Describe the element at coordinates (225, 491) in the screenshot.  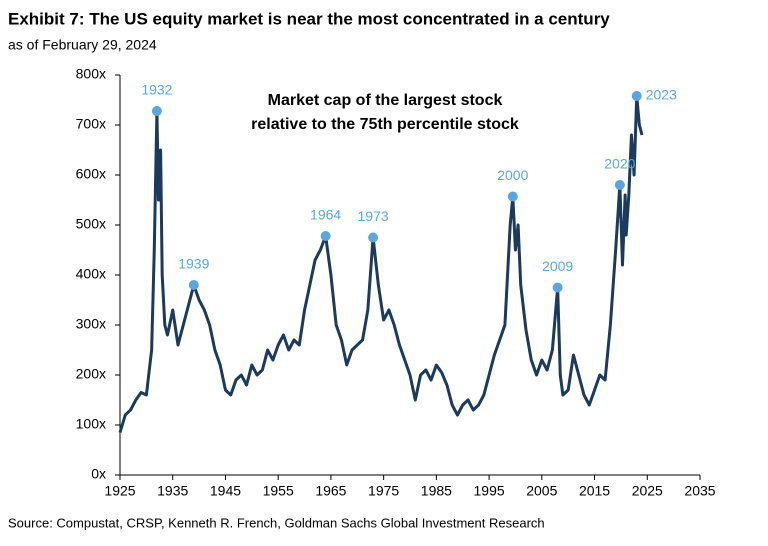
I see `x-tick-label: 1945` at that location.